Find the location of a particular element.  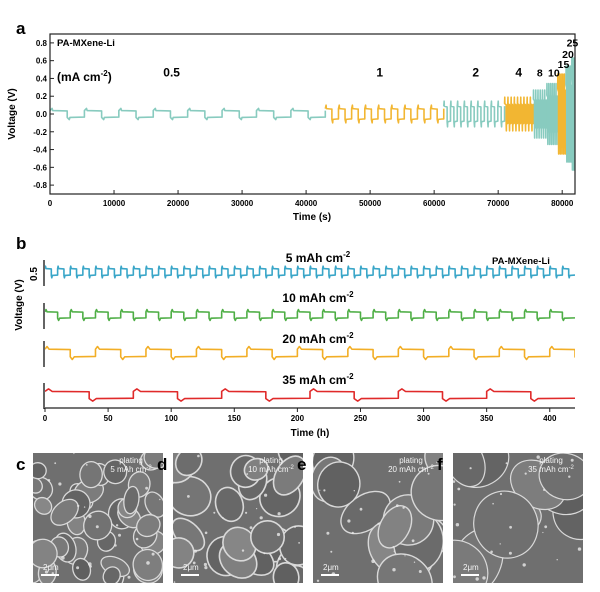

panel-a-ytick-label: -0.4 is located at coordinates (40, 150).